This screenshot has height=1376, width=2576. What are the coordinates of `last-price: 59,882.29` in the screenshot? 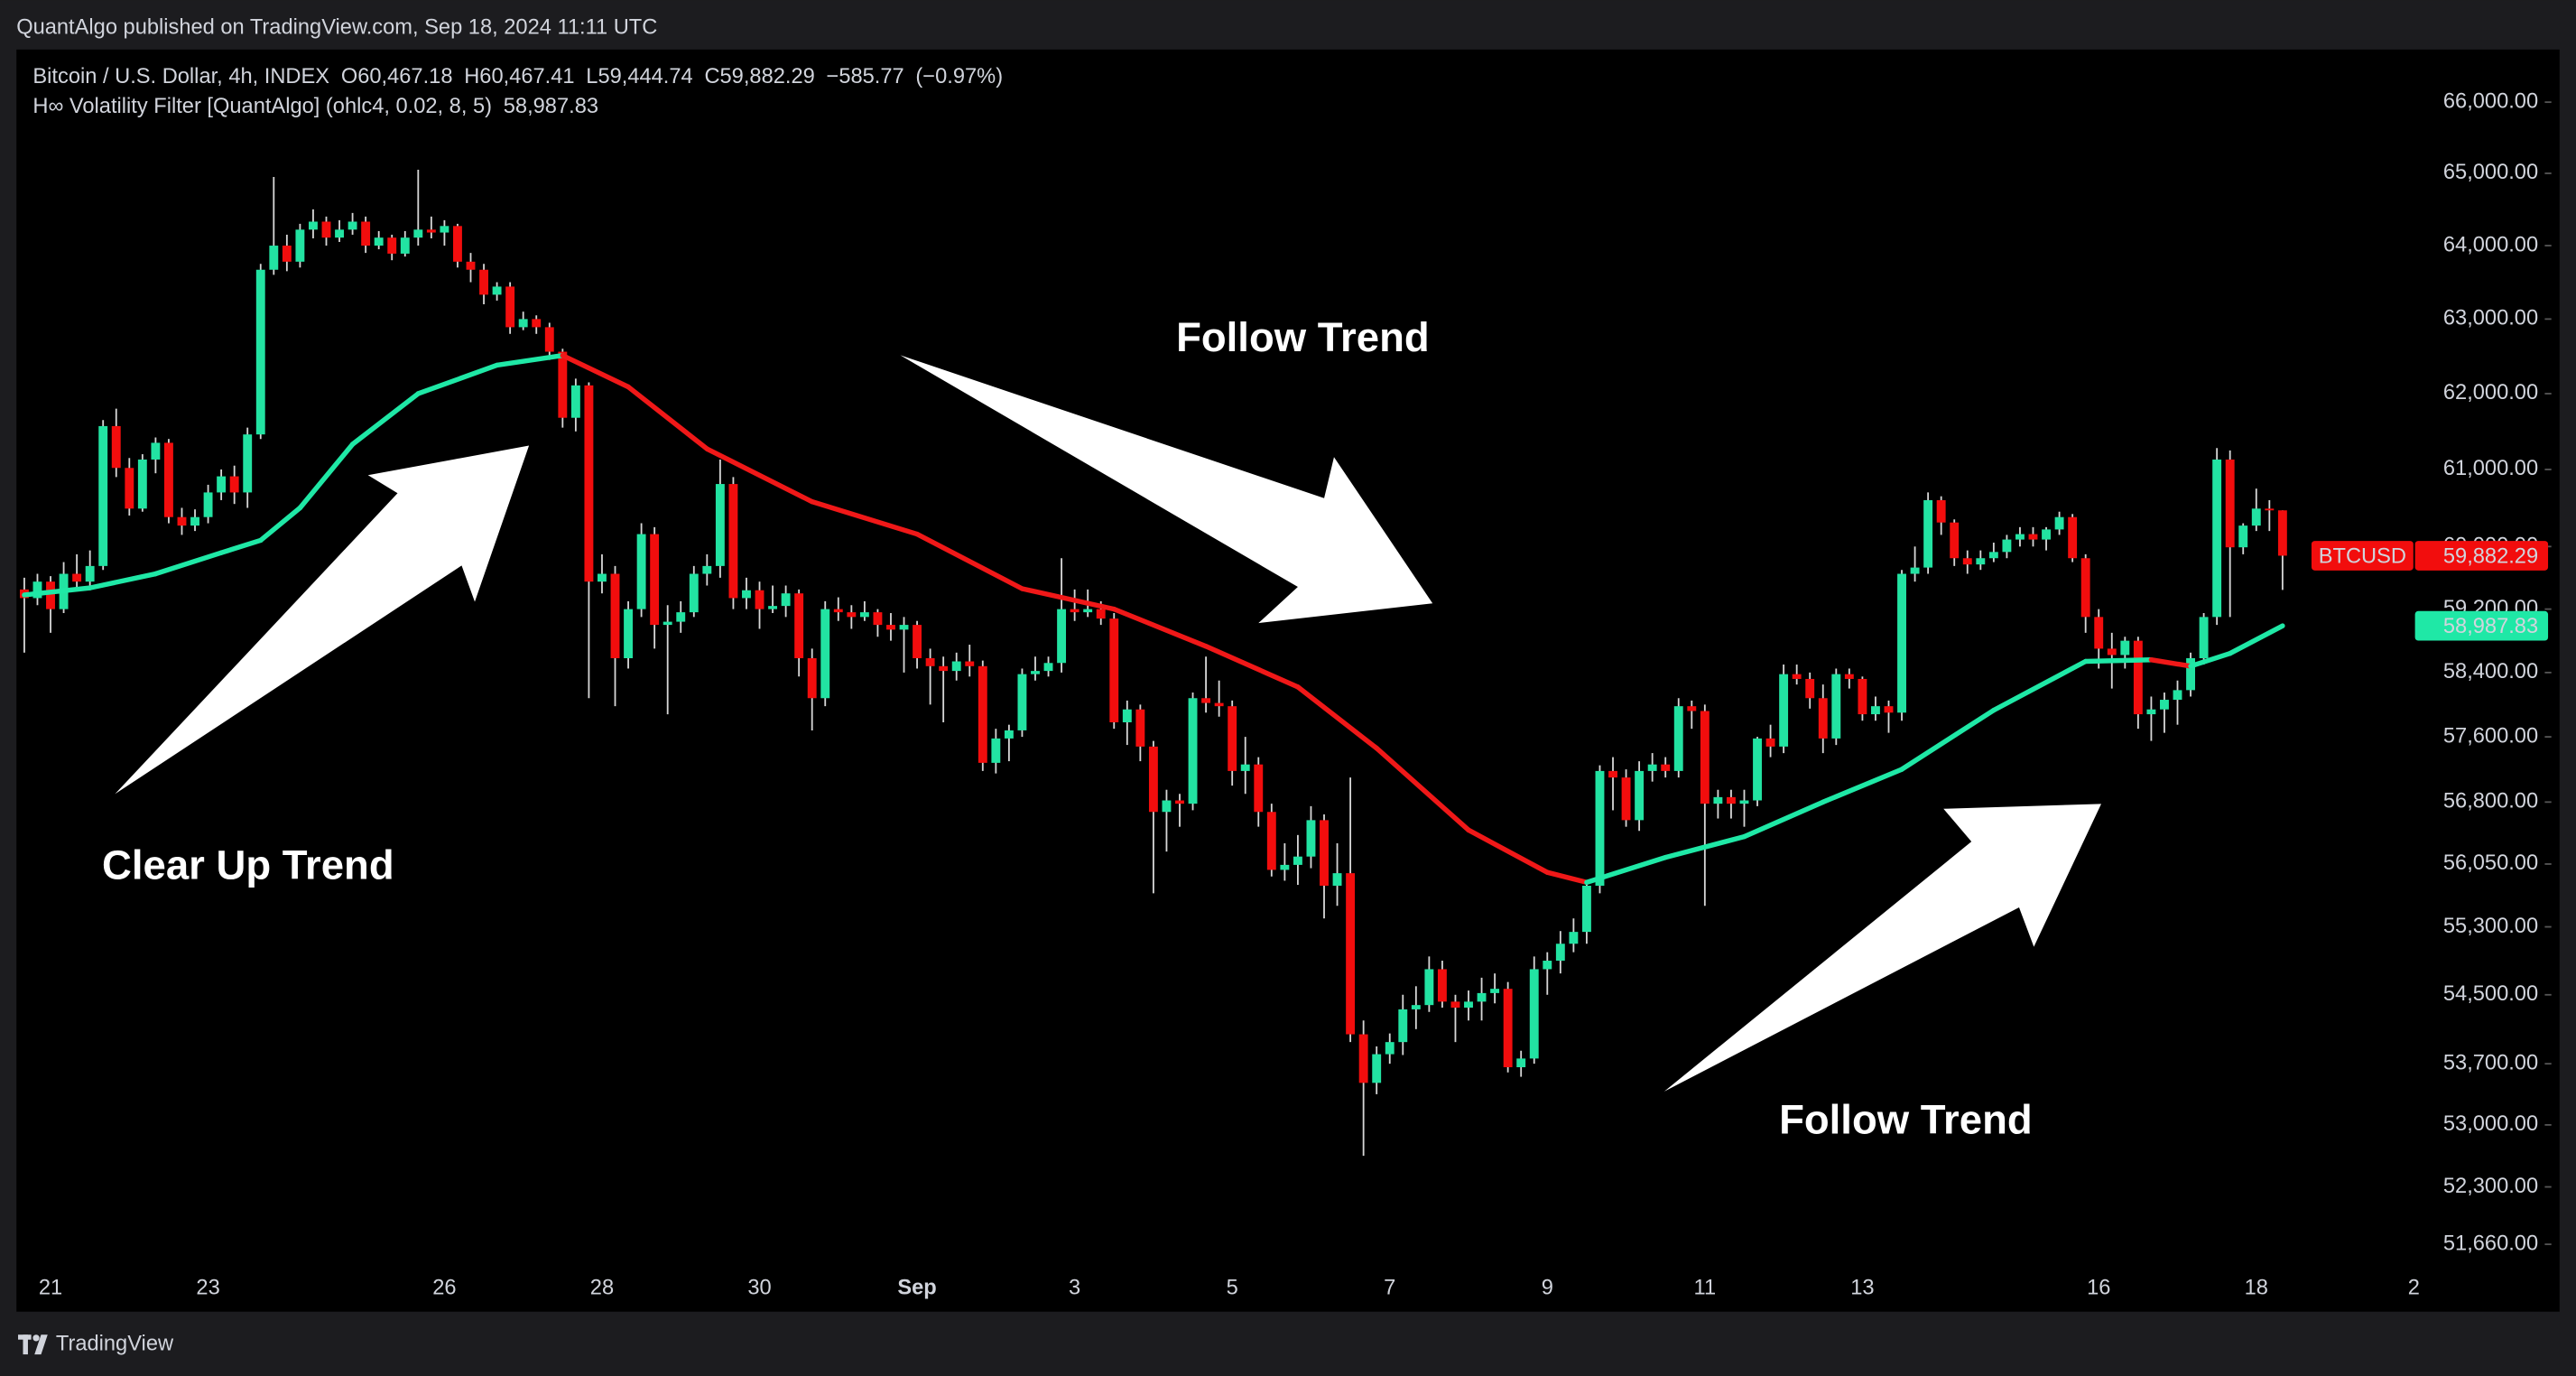 It's located at (2490, 557).